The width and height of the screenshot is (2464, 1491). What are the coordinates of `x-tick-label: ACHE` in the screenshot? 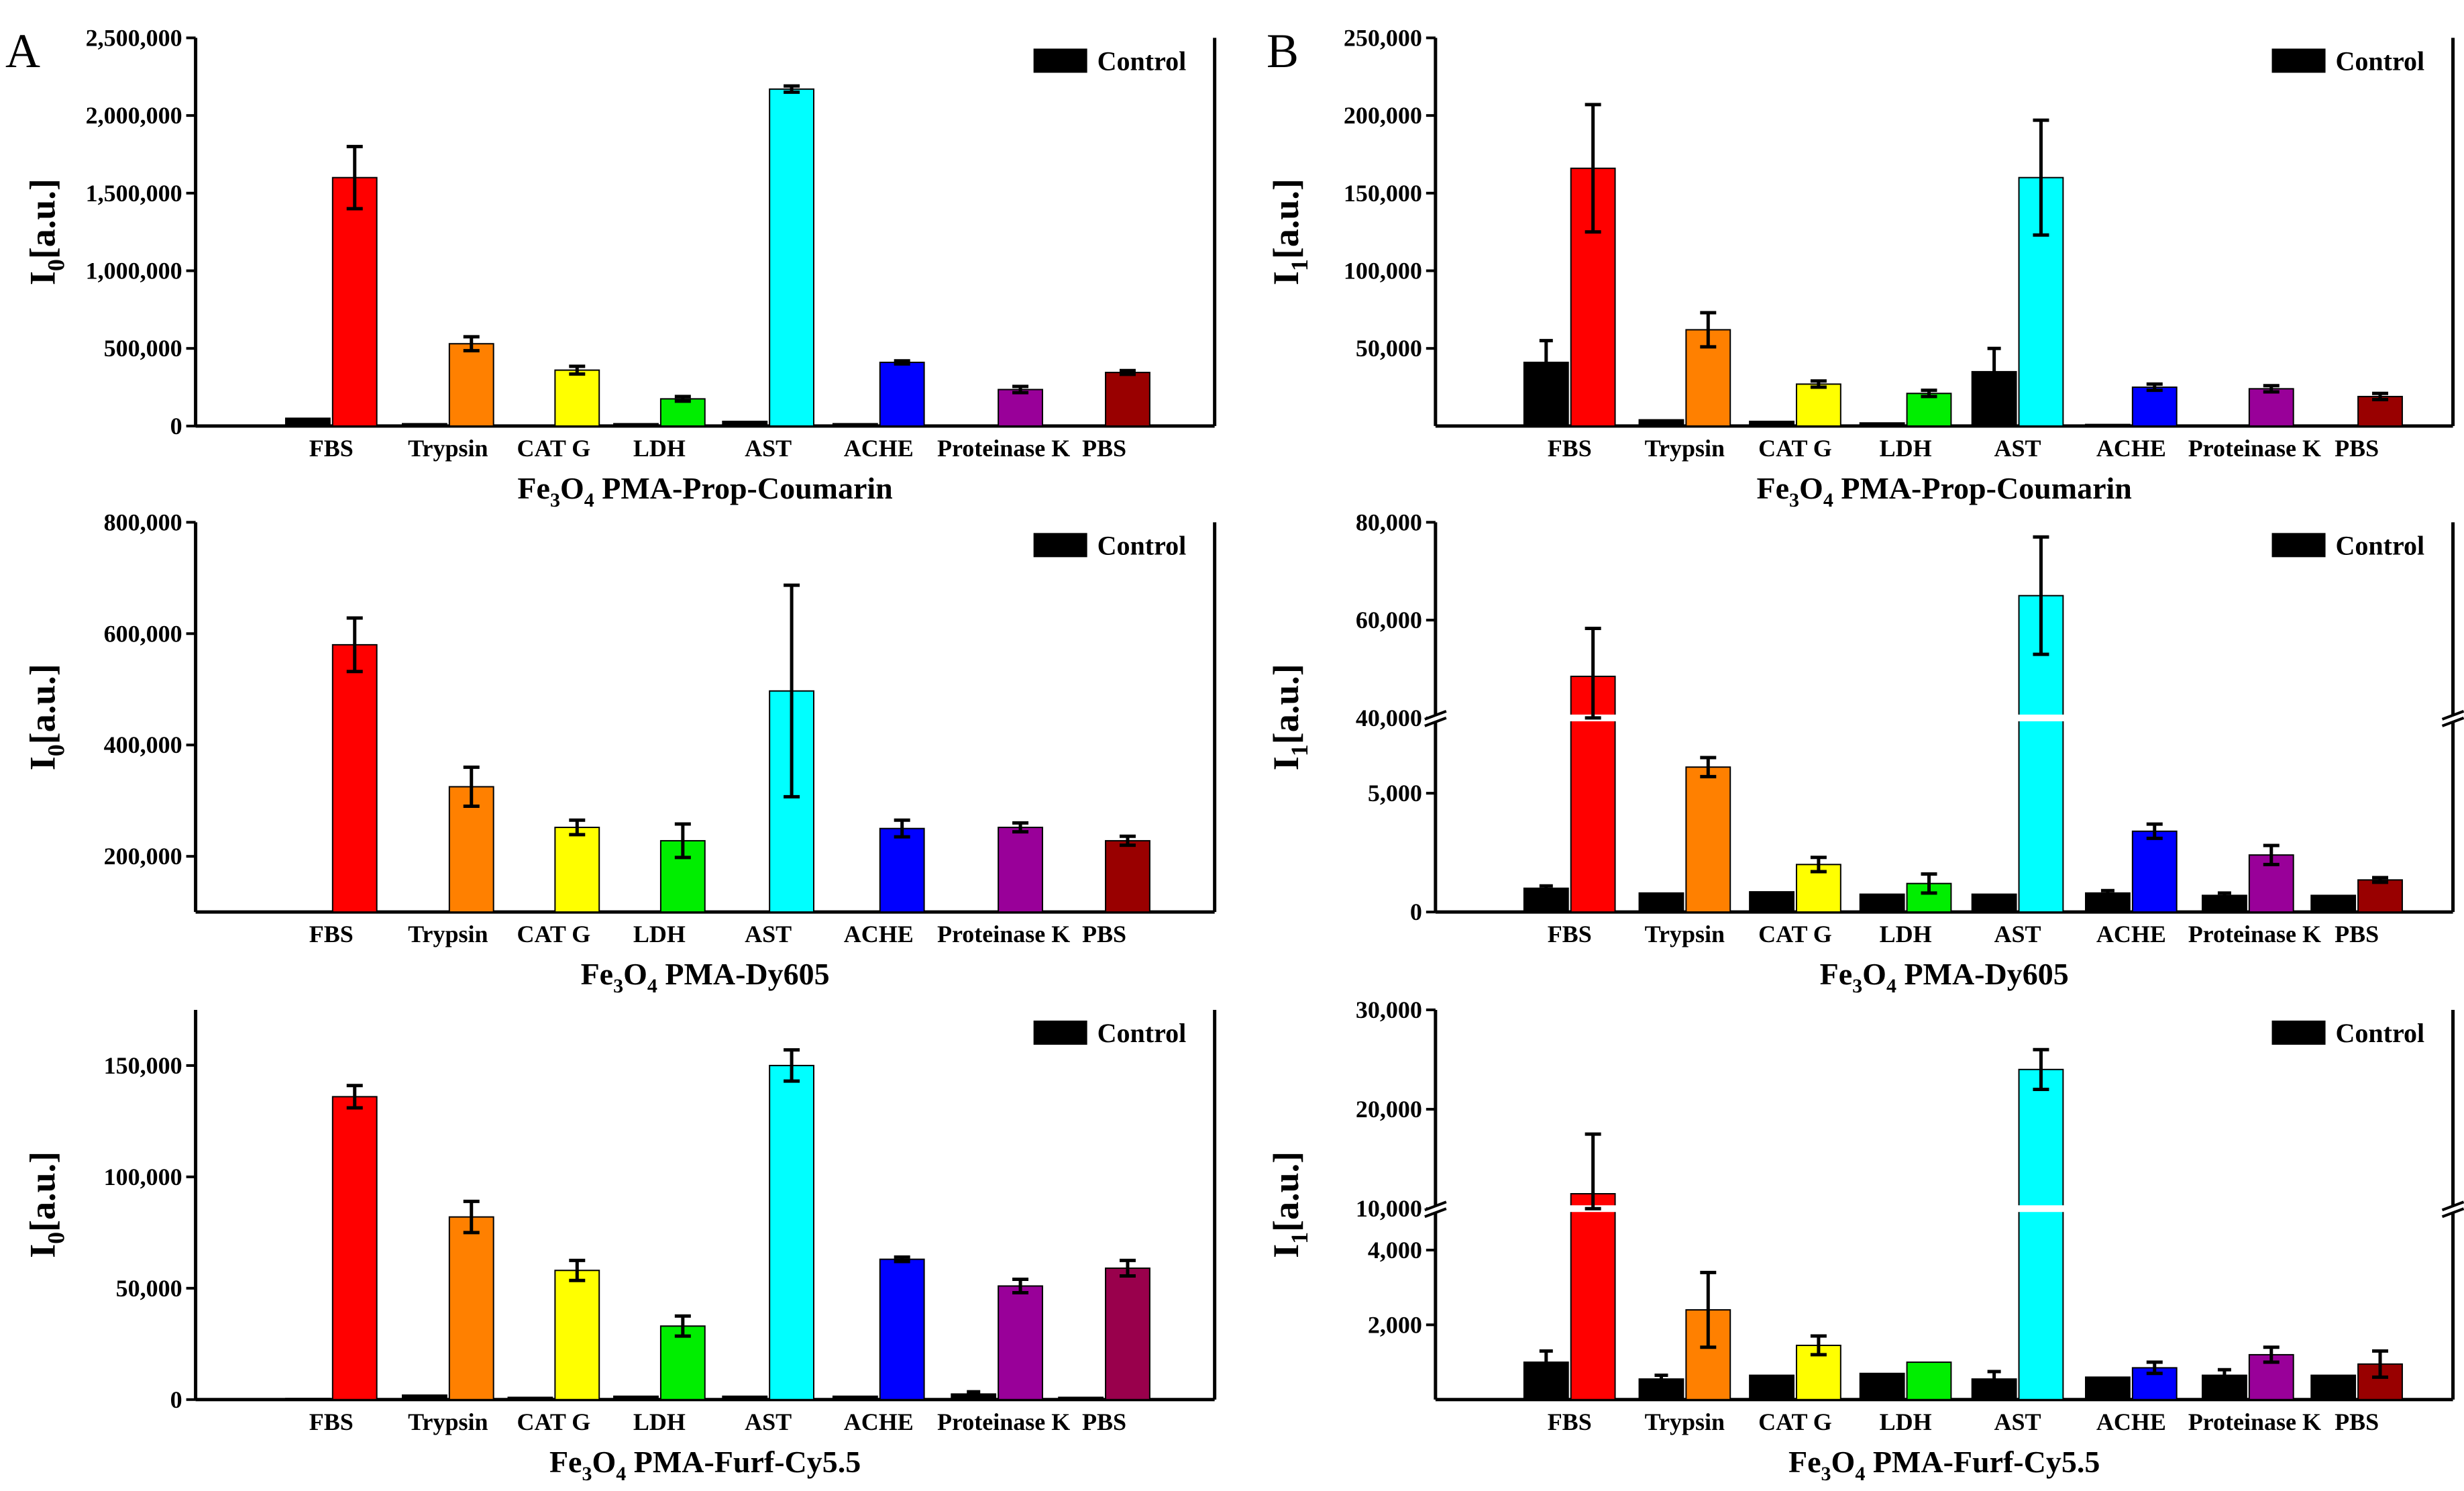 It's located at (879, 449).